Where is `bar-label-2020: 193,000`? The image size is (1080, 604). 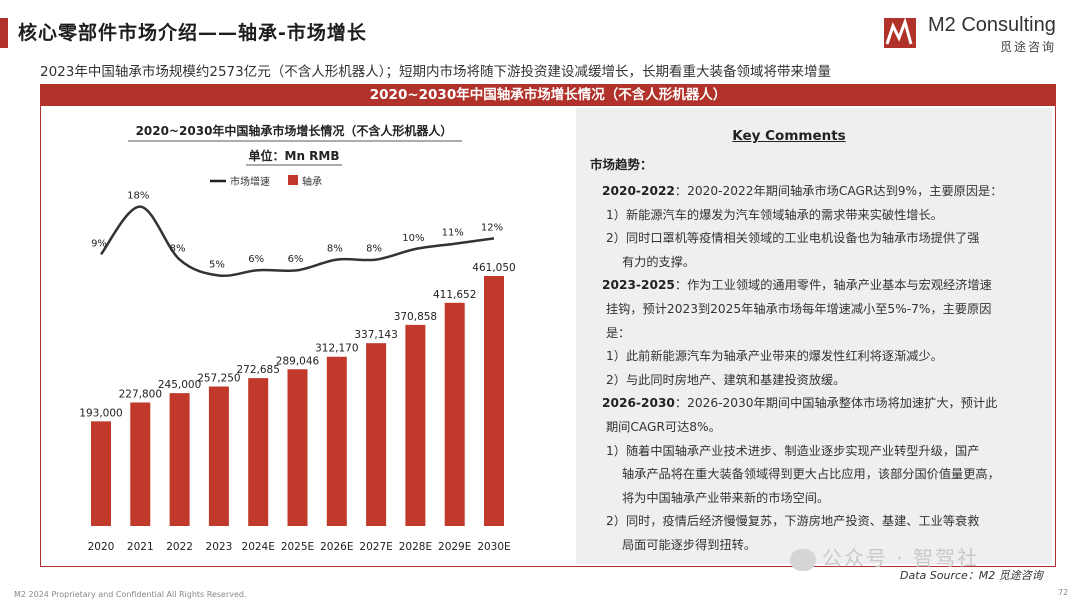
bar-label-2020: 193,000 is located at coordinates (100, 413).